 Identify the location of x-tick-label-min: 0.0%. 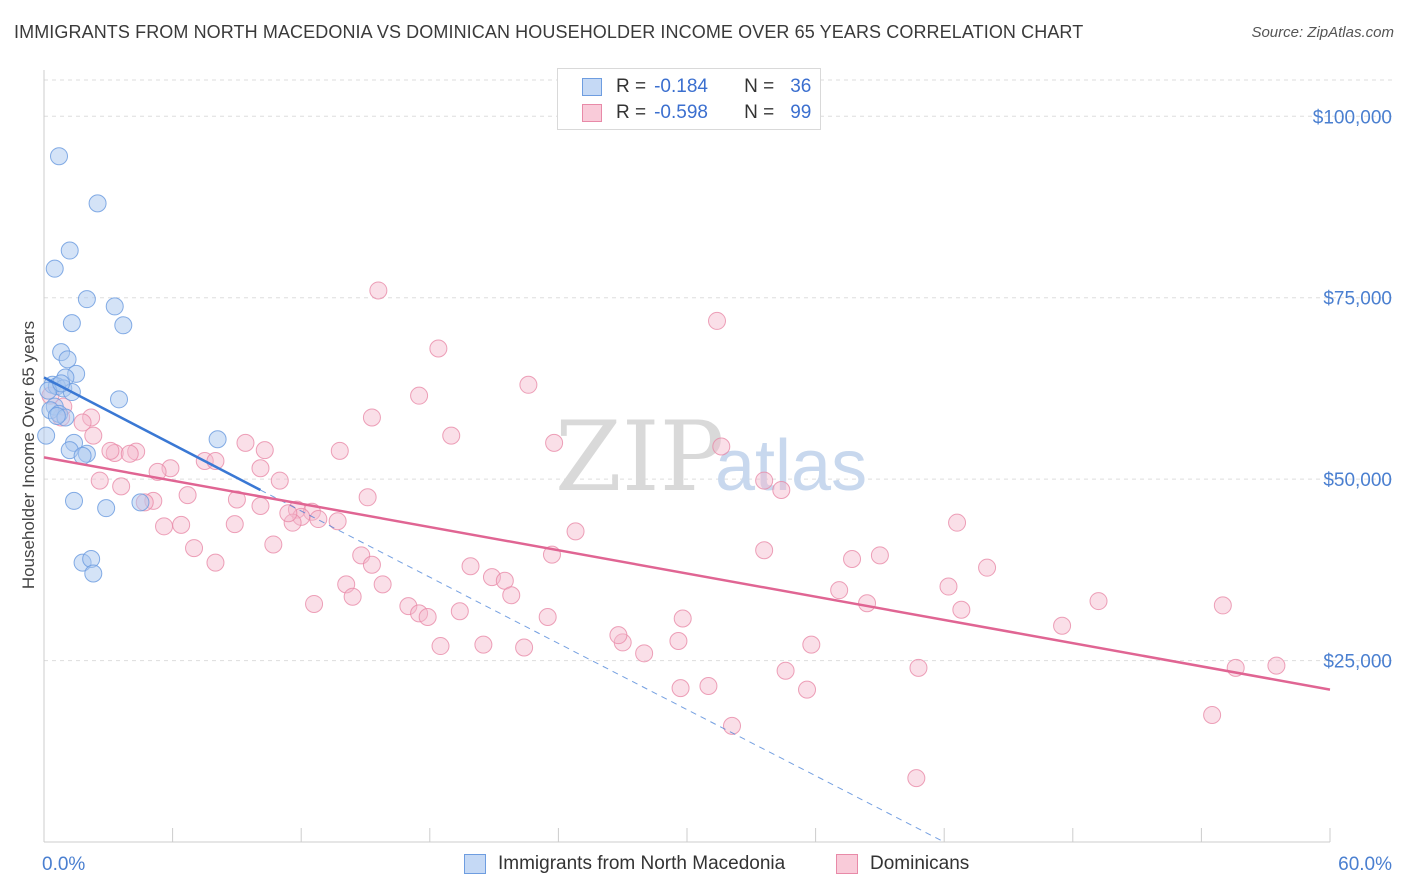
(63, 864).